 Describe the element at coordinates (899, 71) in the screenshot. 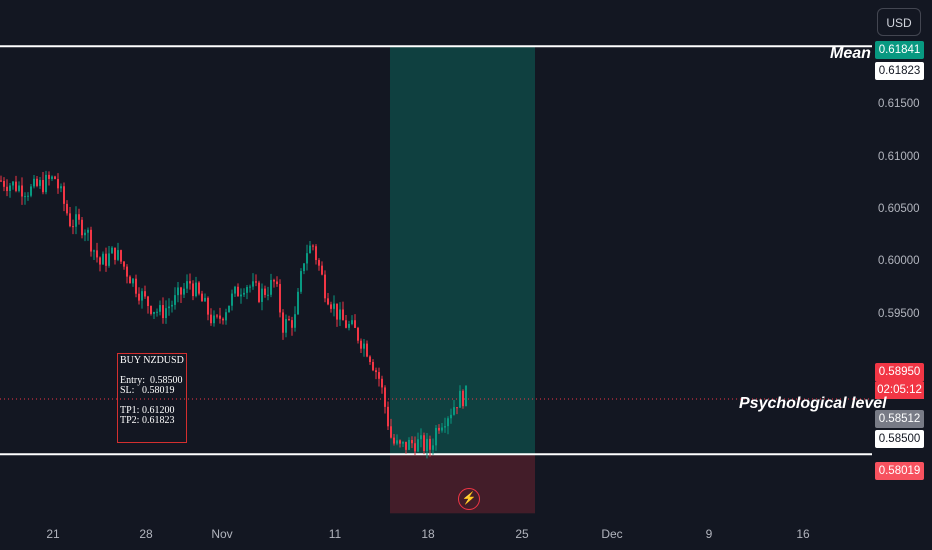

I see `mean-price-tag: 0.61823` at that location.